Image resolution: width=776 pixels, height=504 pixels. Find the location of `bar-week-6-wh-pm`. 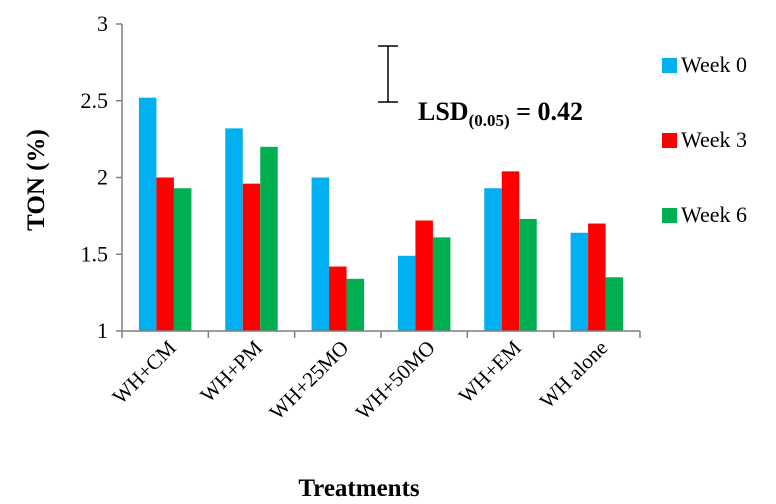

bar-week-6-wh-pm is located at coordinates (269, 238).